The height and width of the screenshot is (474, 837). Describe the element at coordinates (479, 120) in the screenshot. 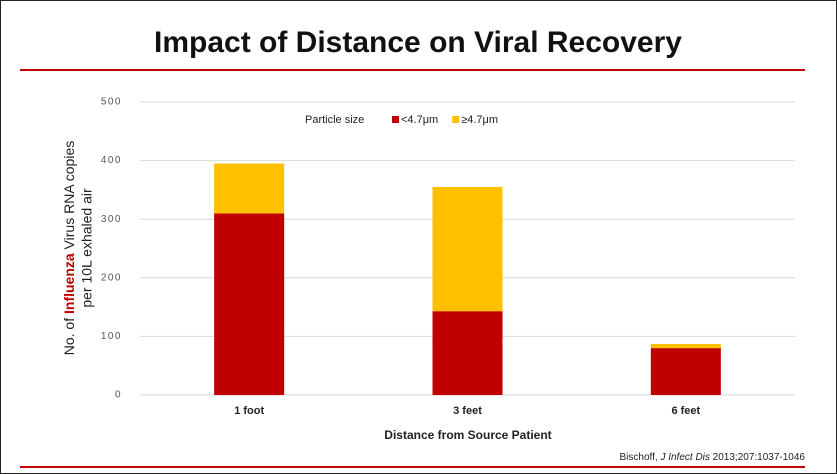

I see `legend-label: ≥4.7μm` at that location.